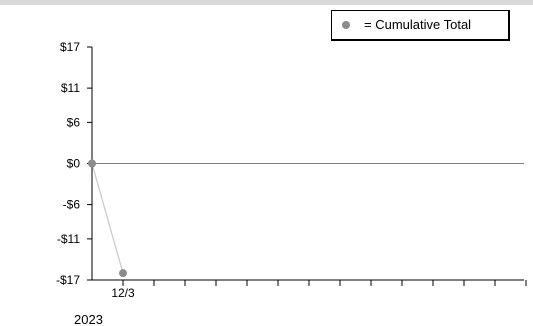 The width and height of the screenshot is (533, 326). Describe the element at coordinates (74, 122) in the screenshot. I see `y-tick-label: $6` at that location.